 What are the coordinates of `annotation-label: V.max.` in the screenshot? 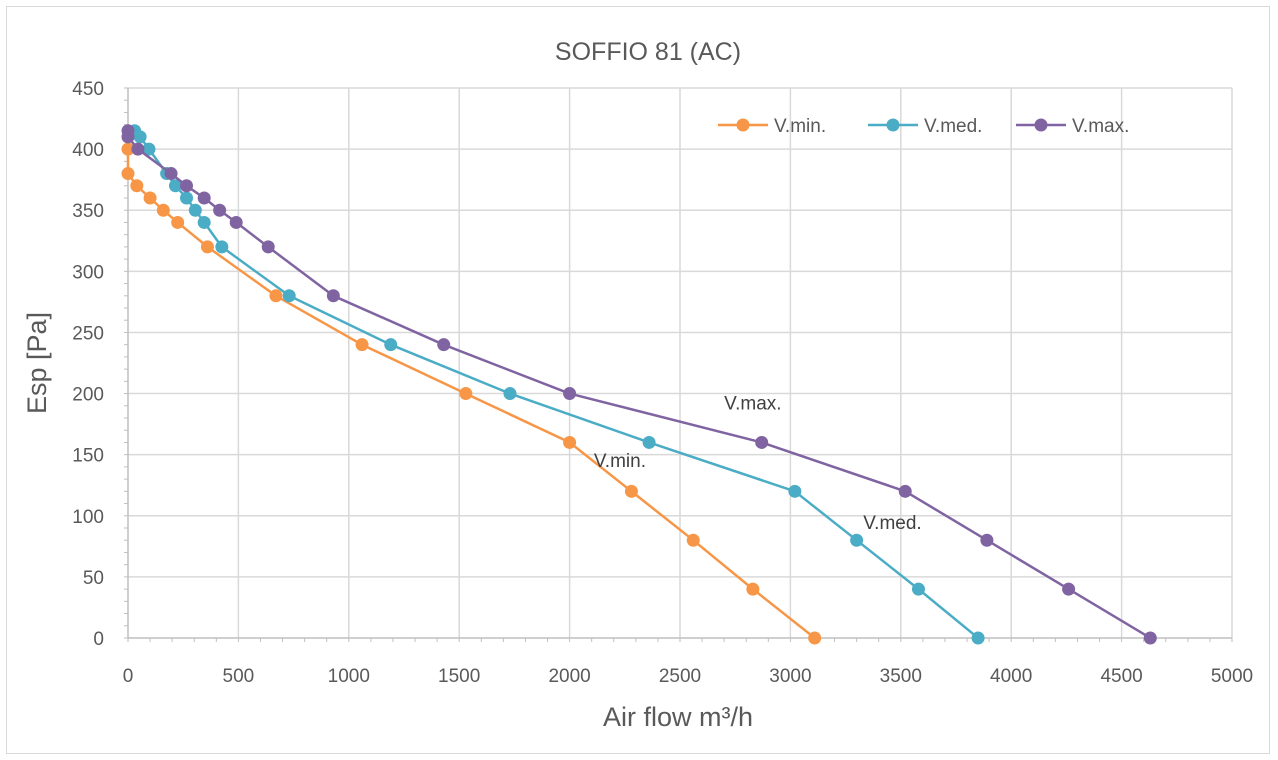 It's located at (752, 403).